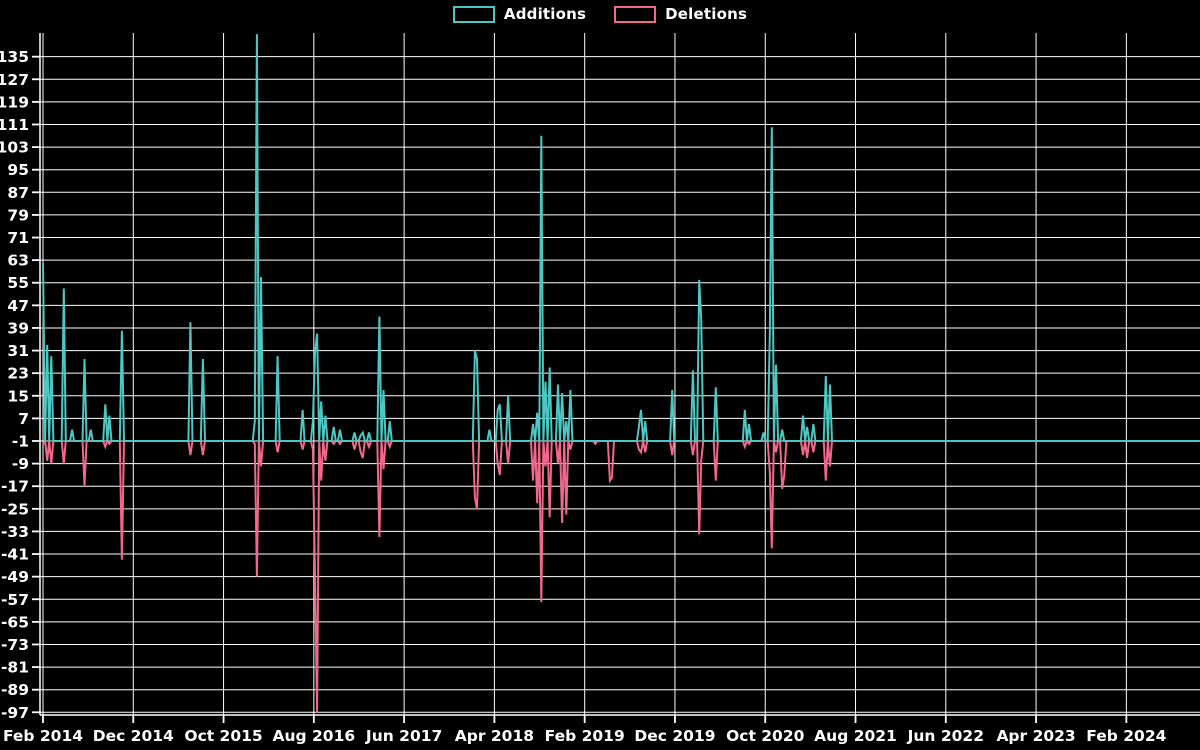 This screenshot has height=750, width=1200. Describe the element at coordinates (15, 555) in the screenshot. I see `y-tick-label: -41` at that location.